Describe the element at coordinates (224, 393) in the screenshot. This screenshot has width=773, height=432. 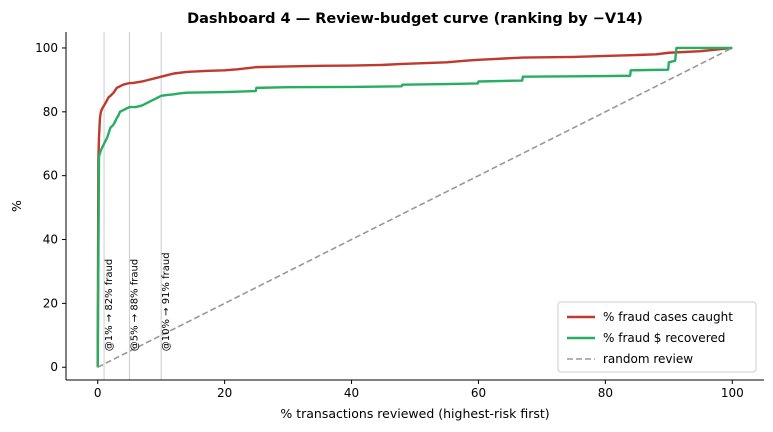
I see `x-tick-label: 20` at that location.